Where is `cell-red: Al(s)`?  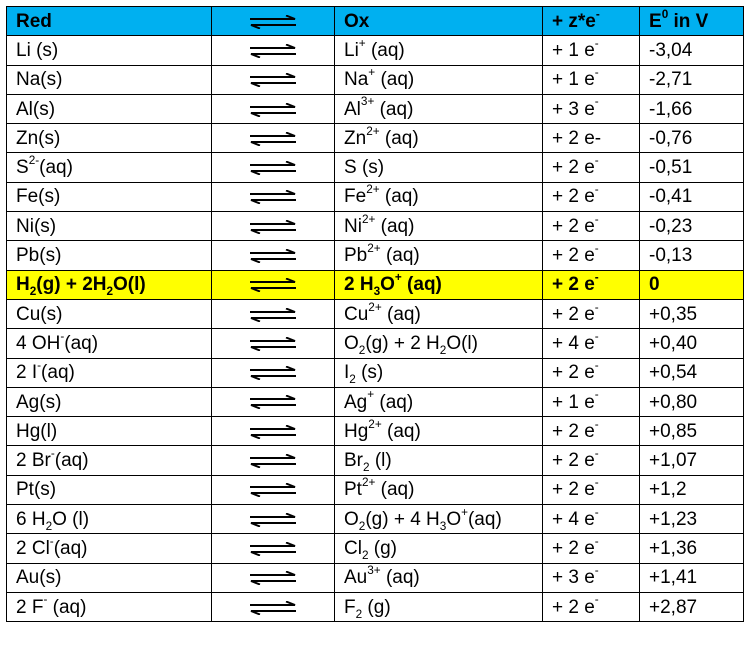 cell-red: Al(s) is located at coordinates (109, 109).